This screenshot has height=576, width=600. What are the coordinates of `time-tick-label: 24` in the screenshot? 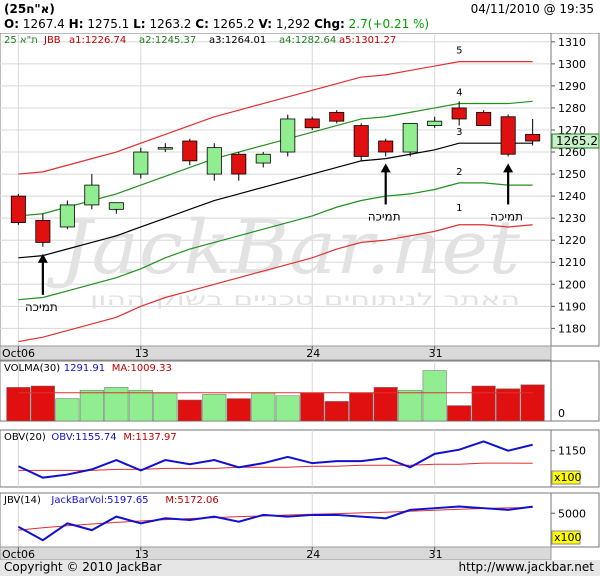 It's located at (313, 353).